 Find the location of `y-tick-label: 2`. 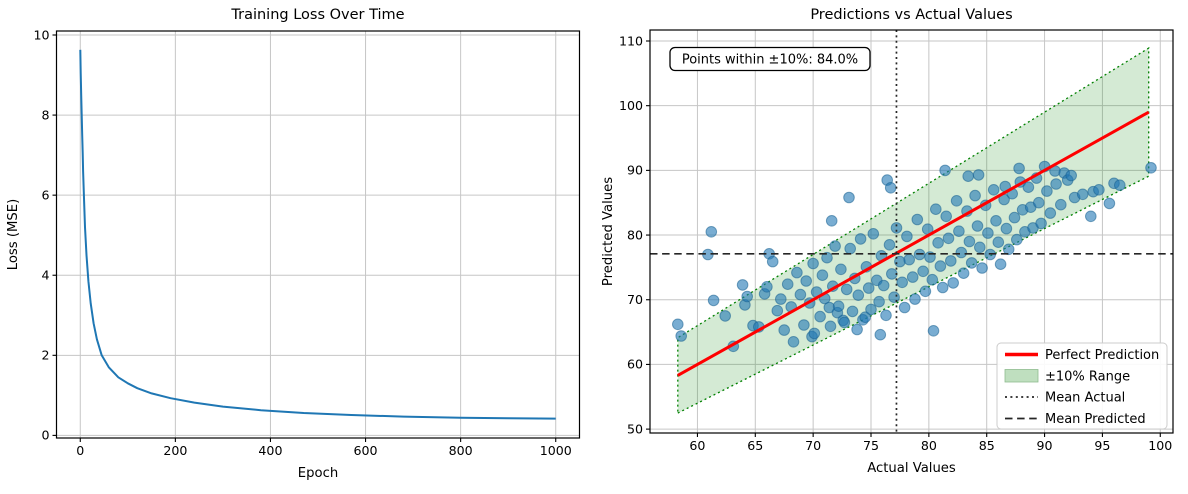

y-tick-label: 2 is located at coordinates (45, 355).